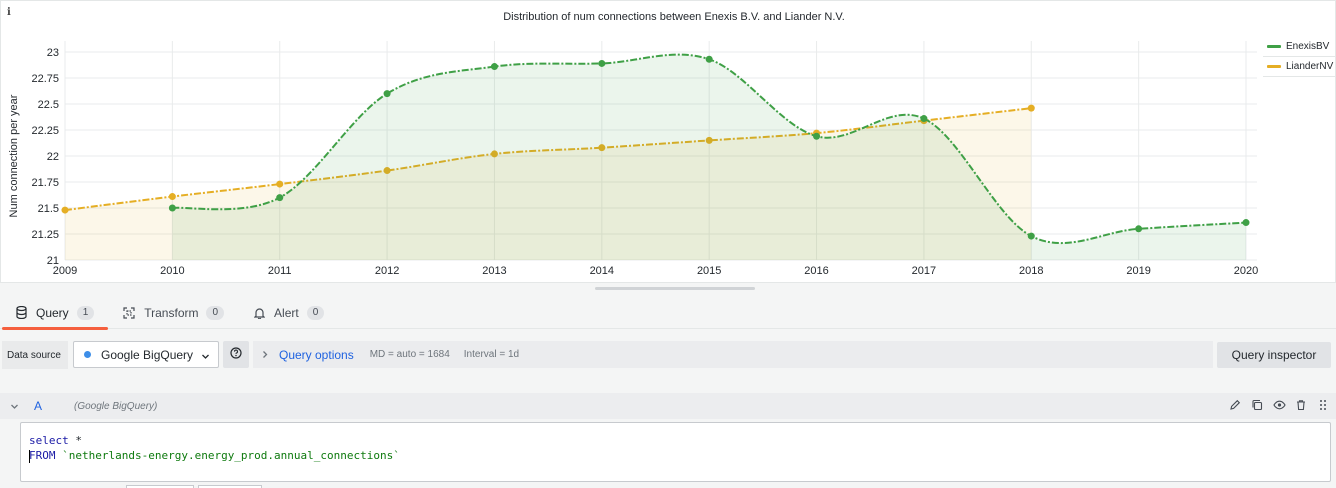  I want to click on datasource-label: Data source, so click(35, 355).